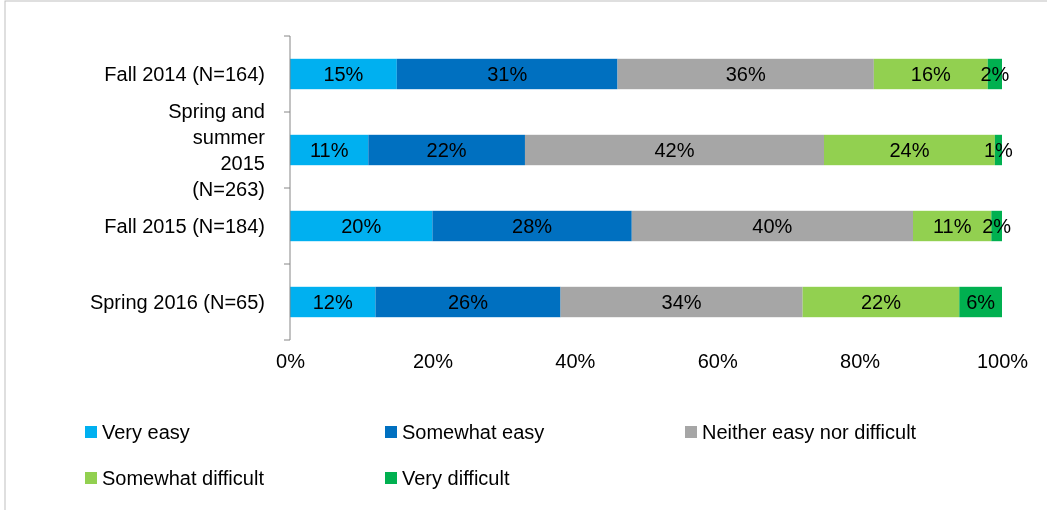 The image size is (1047, 510). Describe the element at coordinates (456, 478) in the screenshot. I see `legend-label: Very difficult` at that location.